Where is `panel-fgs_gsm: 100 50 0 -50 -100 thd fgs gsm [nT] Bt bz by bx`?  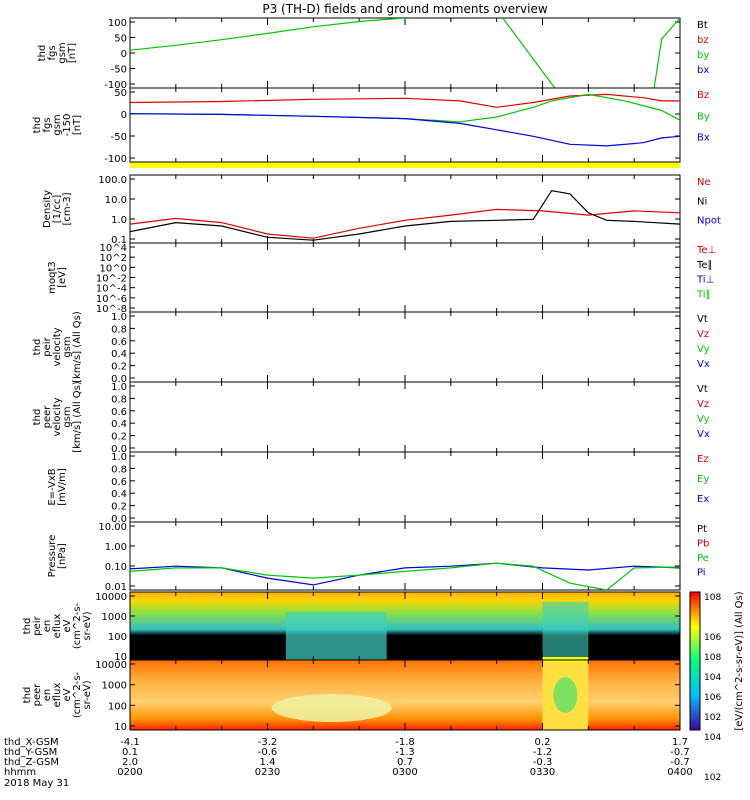
panel-fgs_gsm: 100 50 0 -50 -100 thd fgs gsm [nT] Bt bz by bx is located at coordinates (373, 54).